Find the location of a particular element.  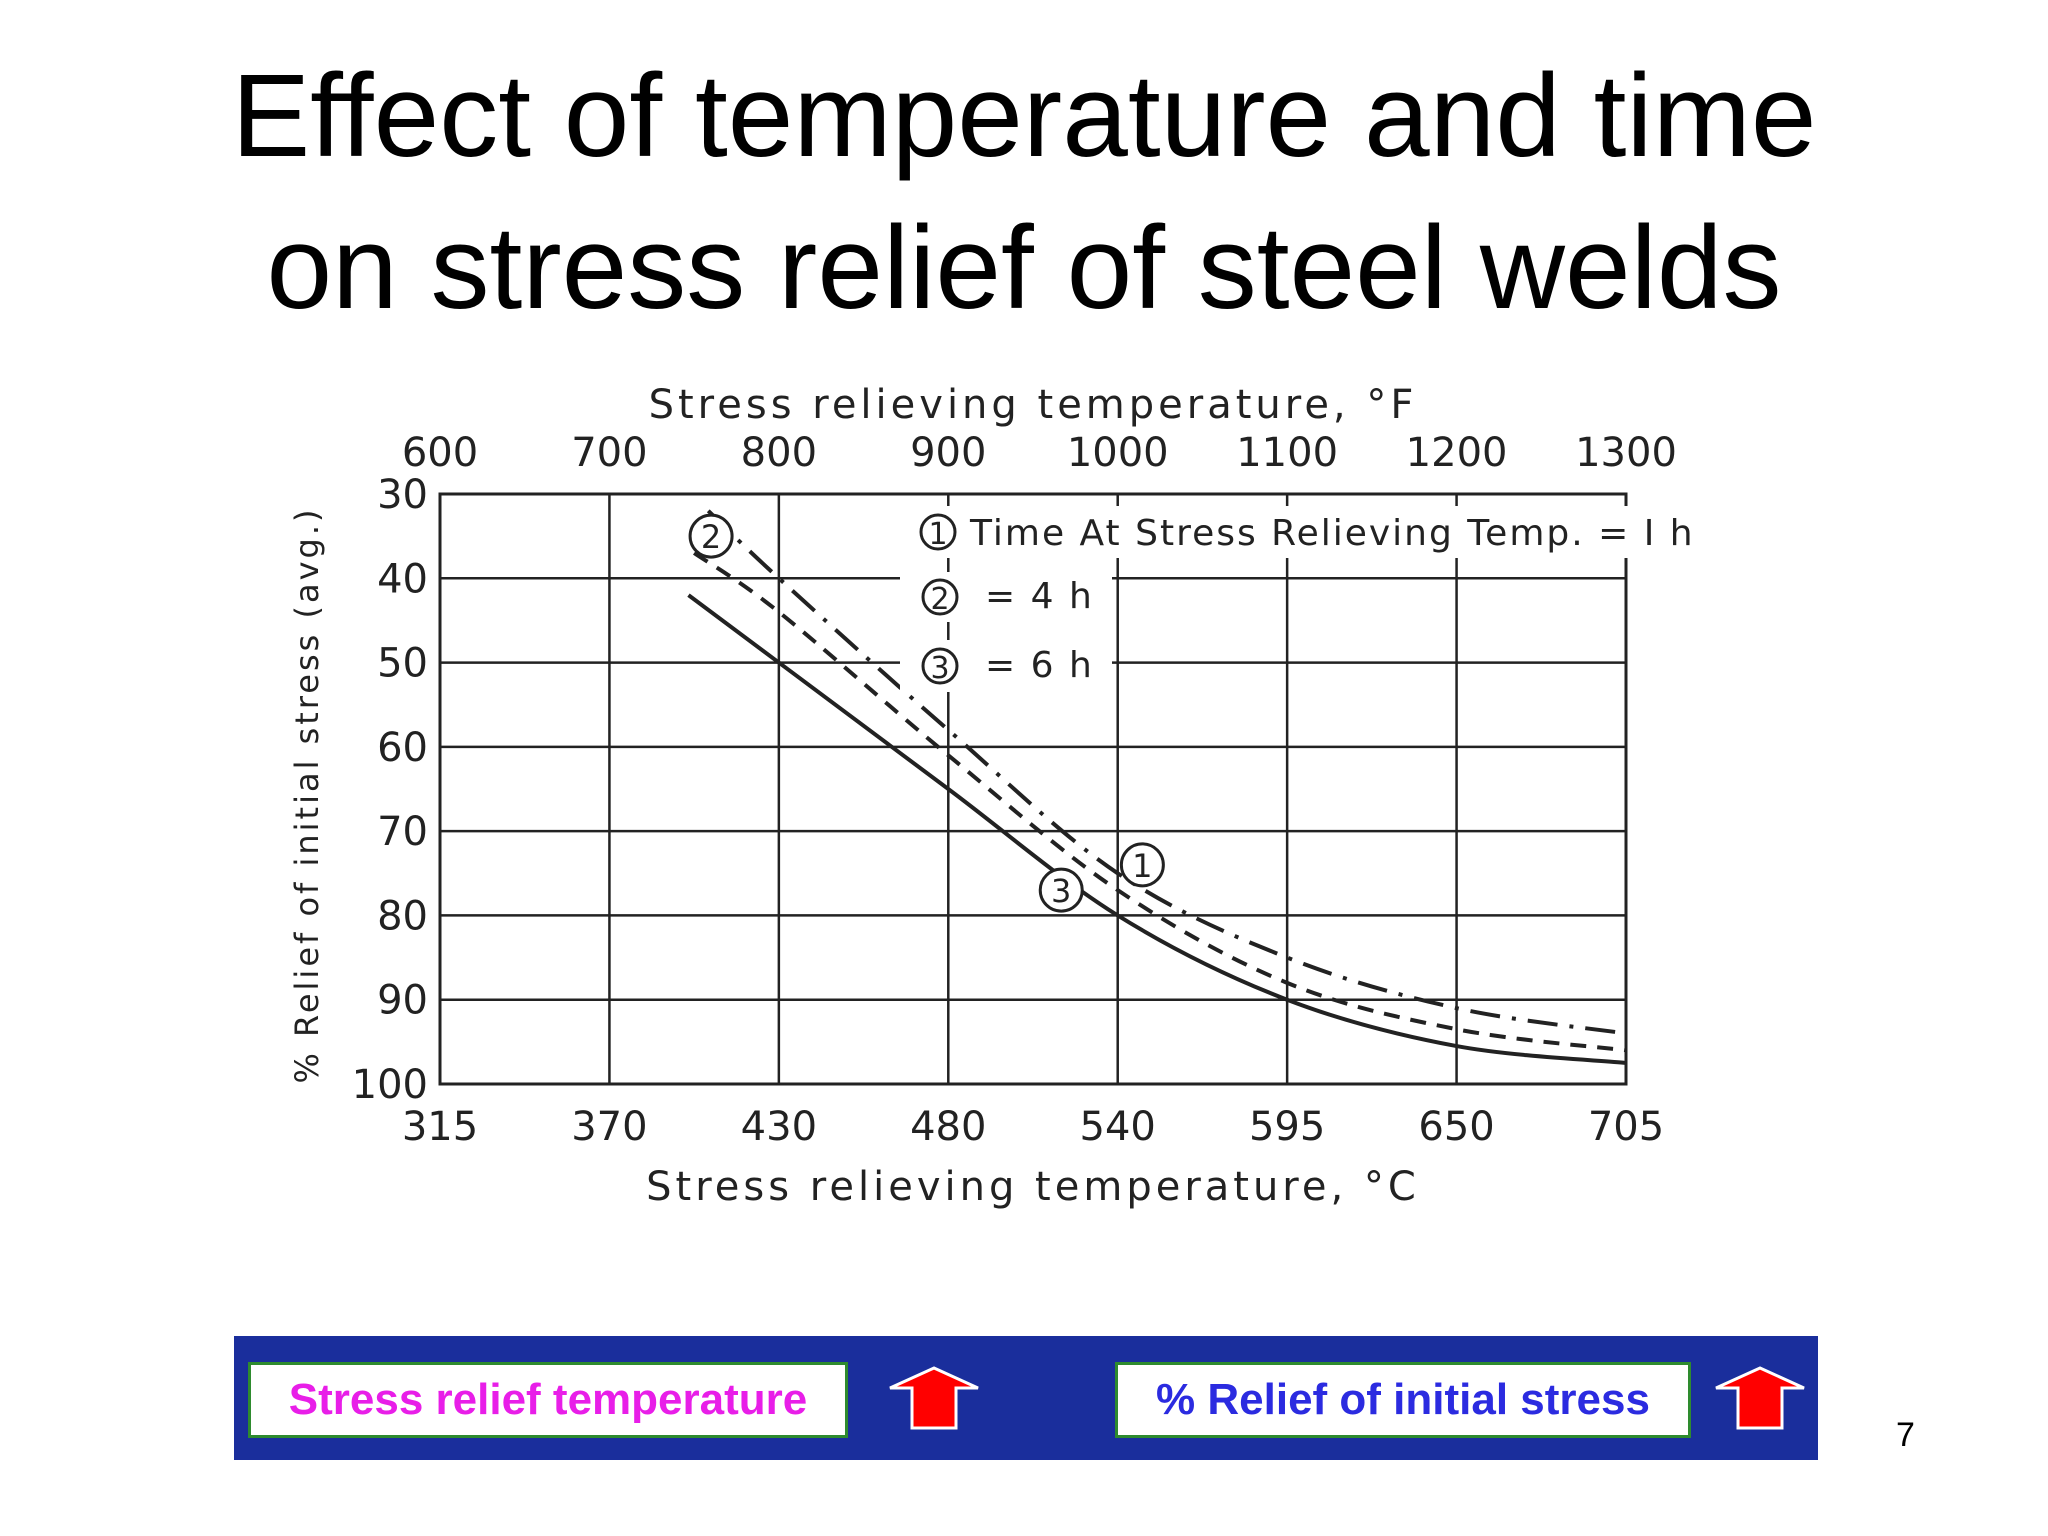

stress-relief-label-box: % Relief of initial stress is located at coordinates (1403, 1400).